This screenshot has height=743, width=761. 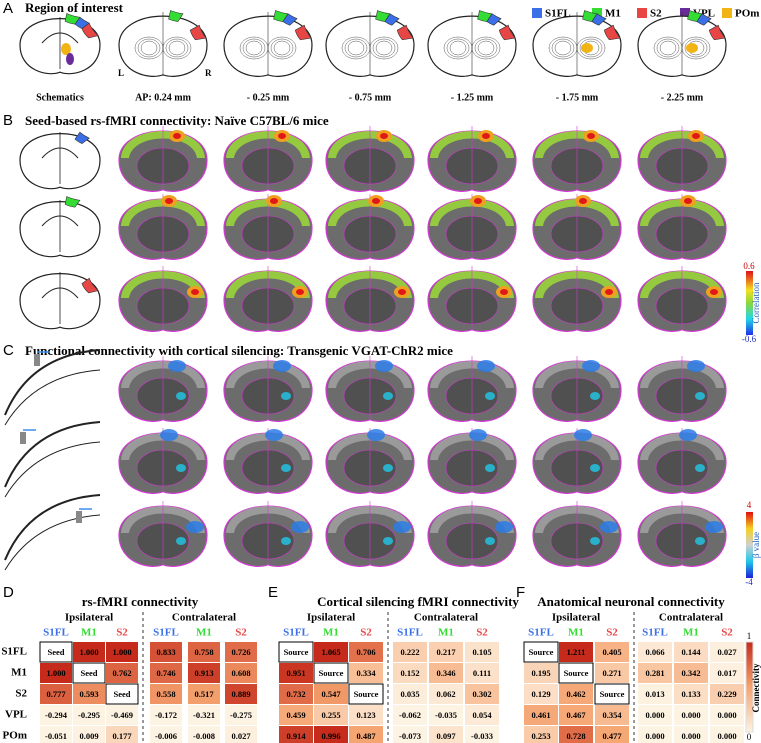 I want to click on panel-title: Region of interest, so click(x=74, y=7).